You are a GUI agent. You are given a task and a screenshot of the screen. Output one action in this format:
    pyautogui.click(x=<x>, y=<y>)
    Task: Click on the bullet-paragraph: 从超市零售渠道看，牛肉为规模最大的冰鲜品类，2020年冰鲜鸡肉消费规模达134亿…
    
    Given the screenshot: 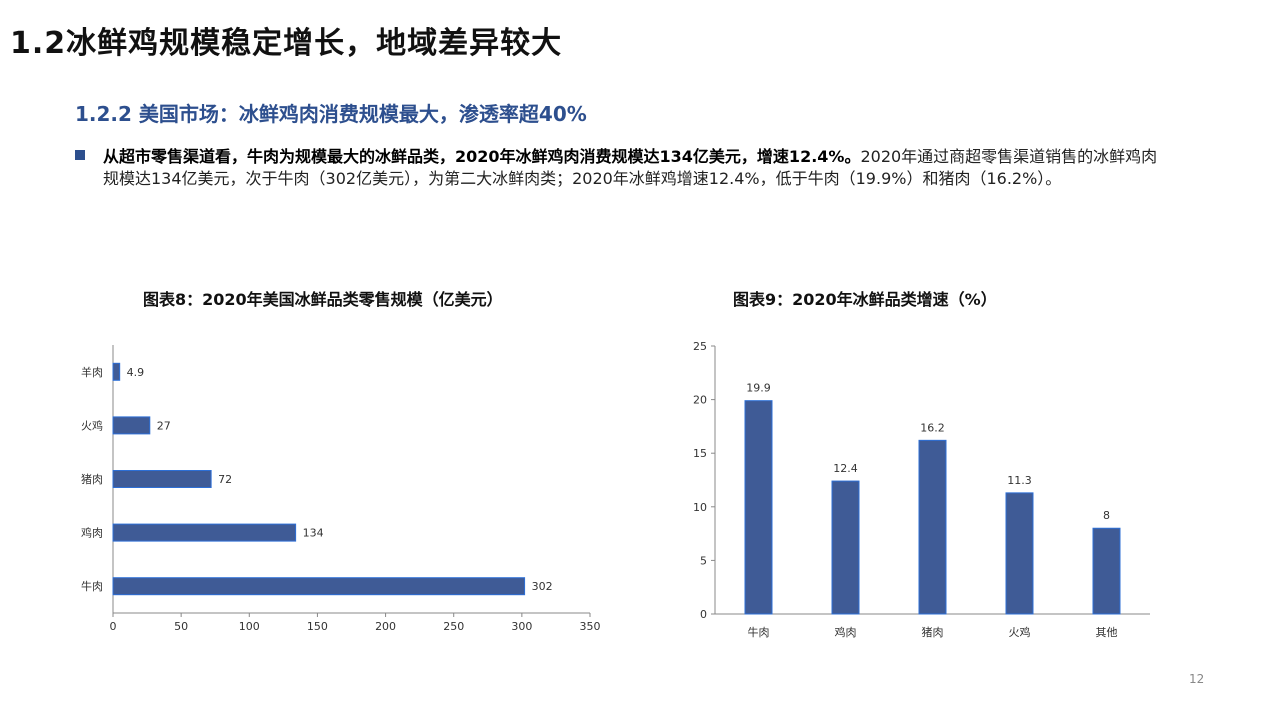 What is the action you would take?
    pyautogui.click(x=633, y=168)
    